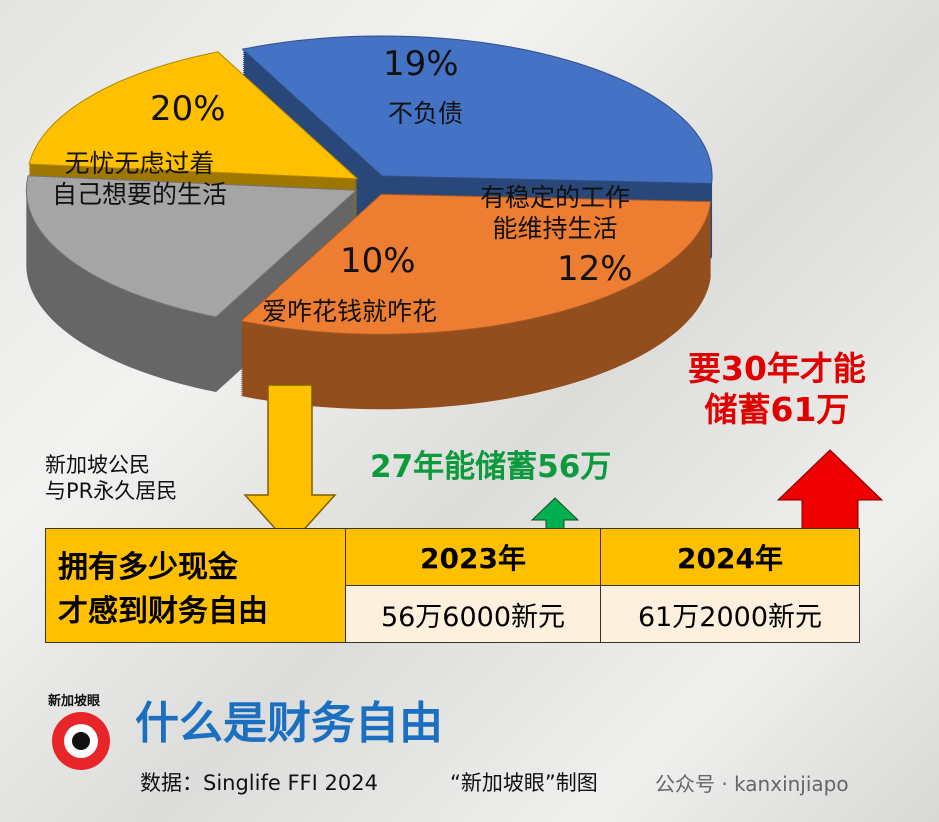 The width and height of the screenshot is (939, 822). Describe the element at coordinates (289, 723) in the screenshot. I see `title: 什么是财务自由` at that location.